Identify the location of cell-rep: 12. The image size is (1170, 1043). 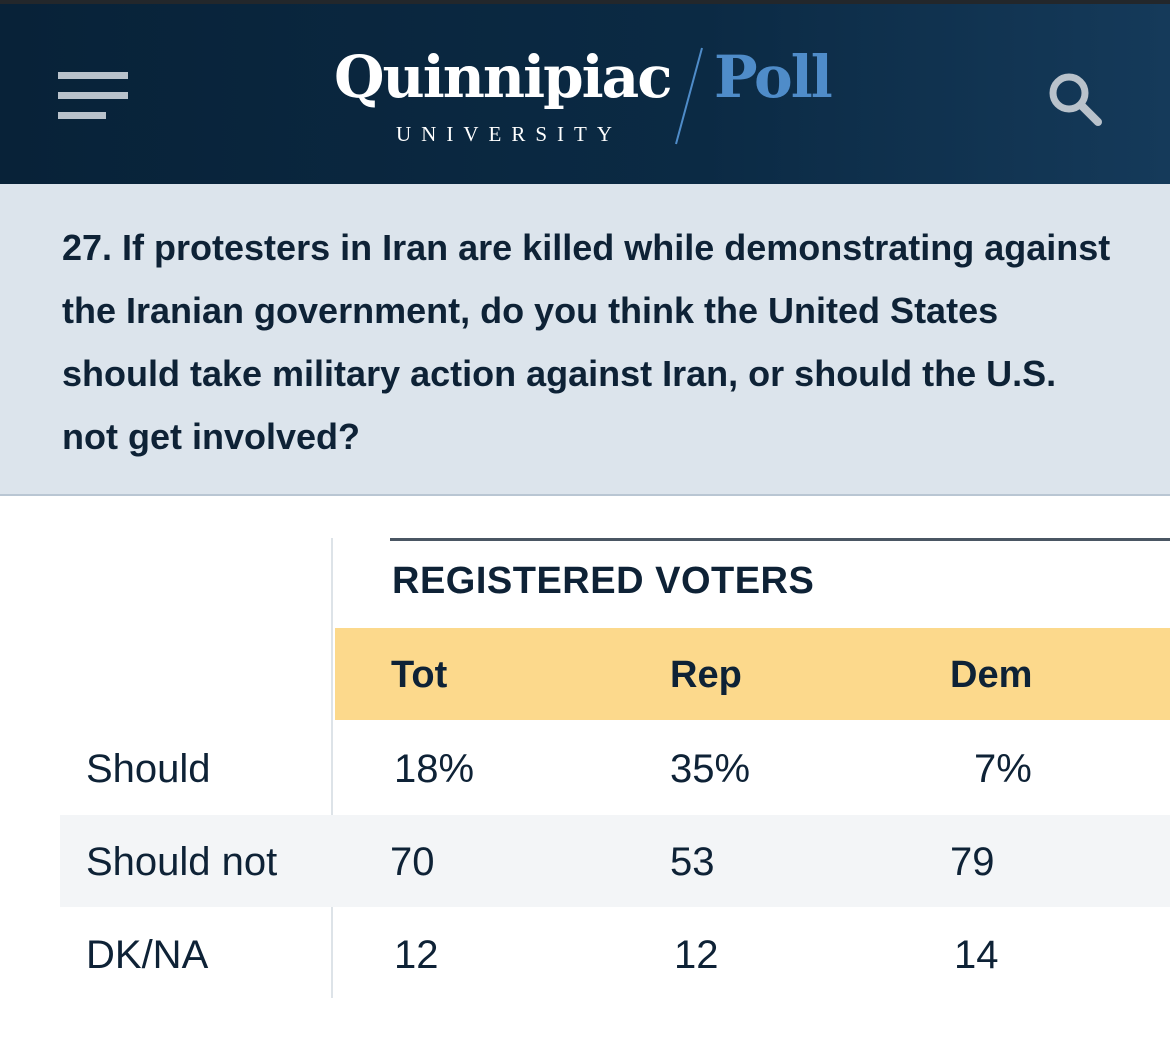
(696, 955).